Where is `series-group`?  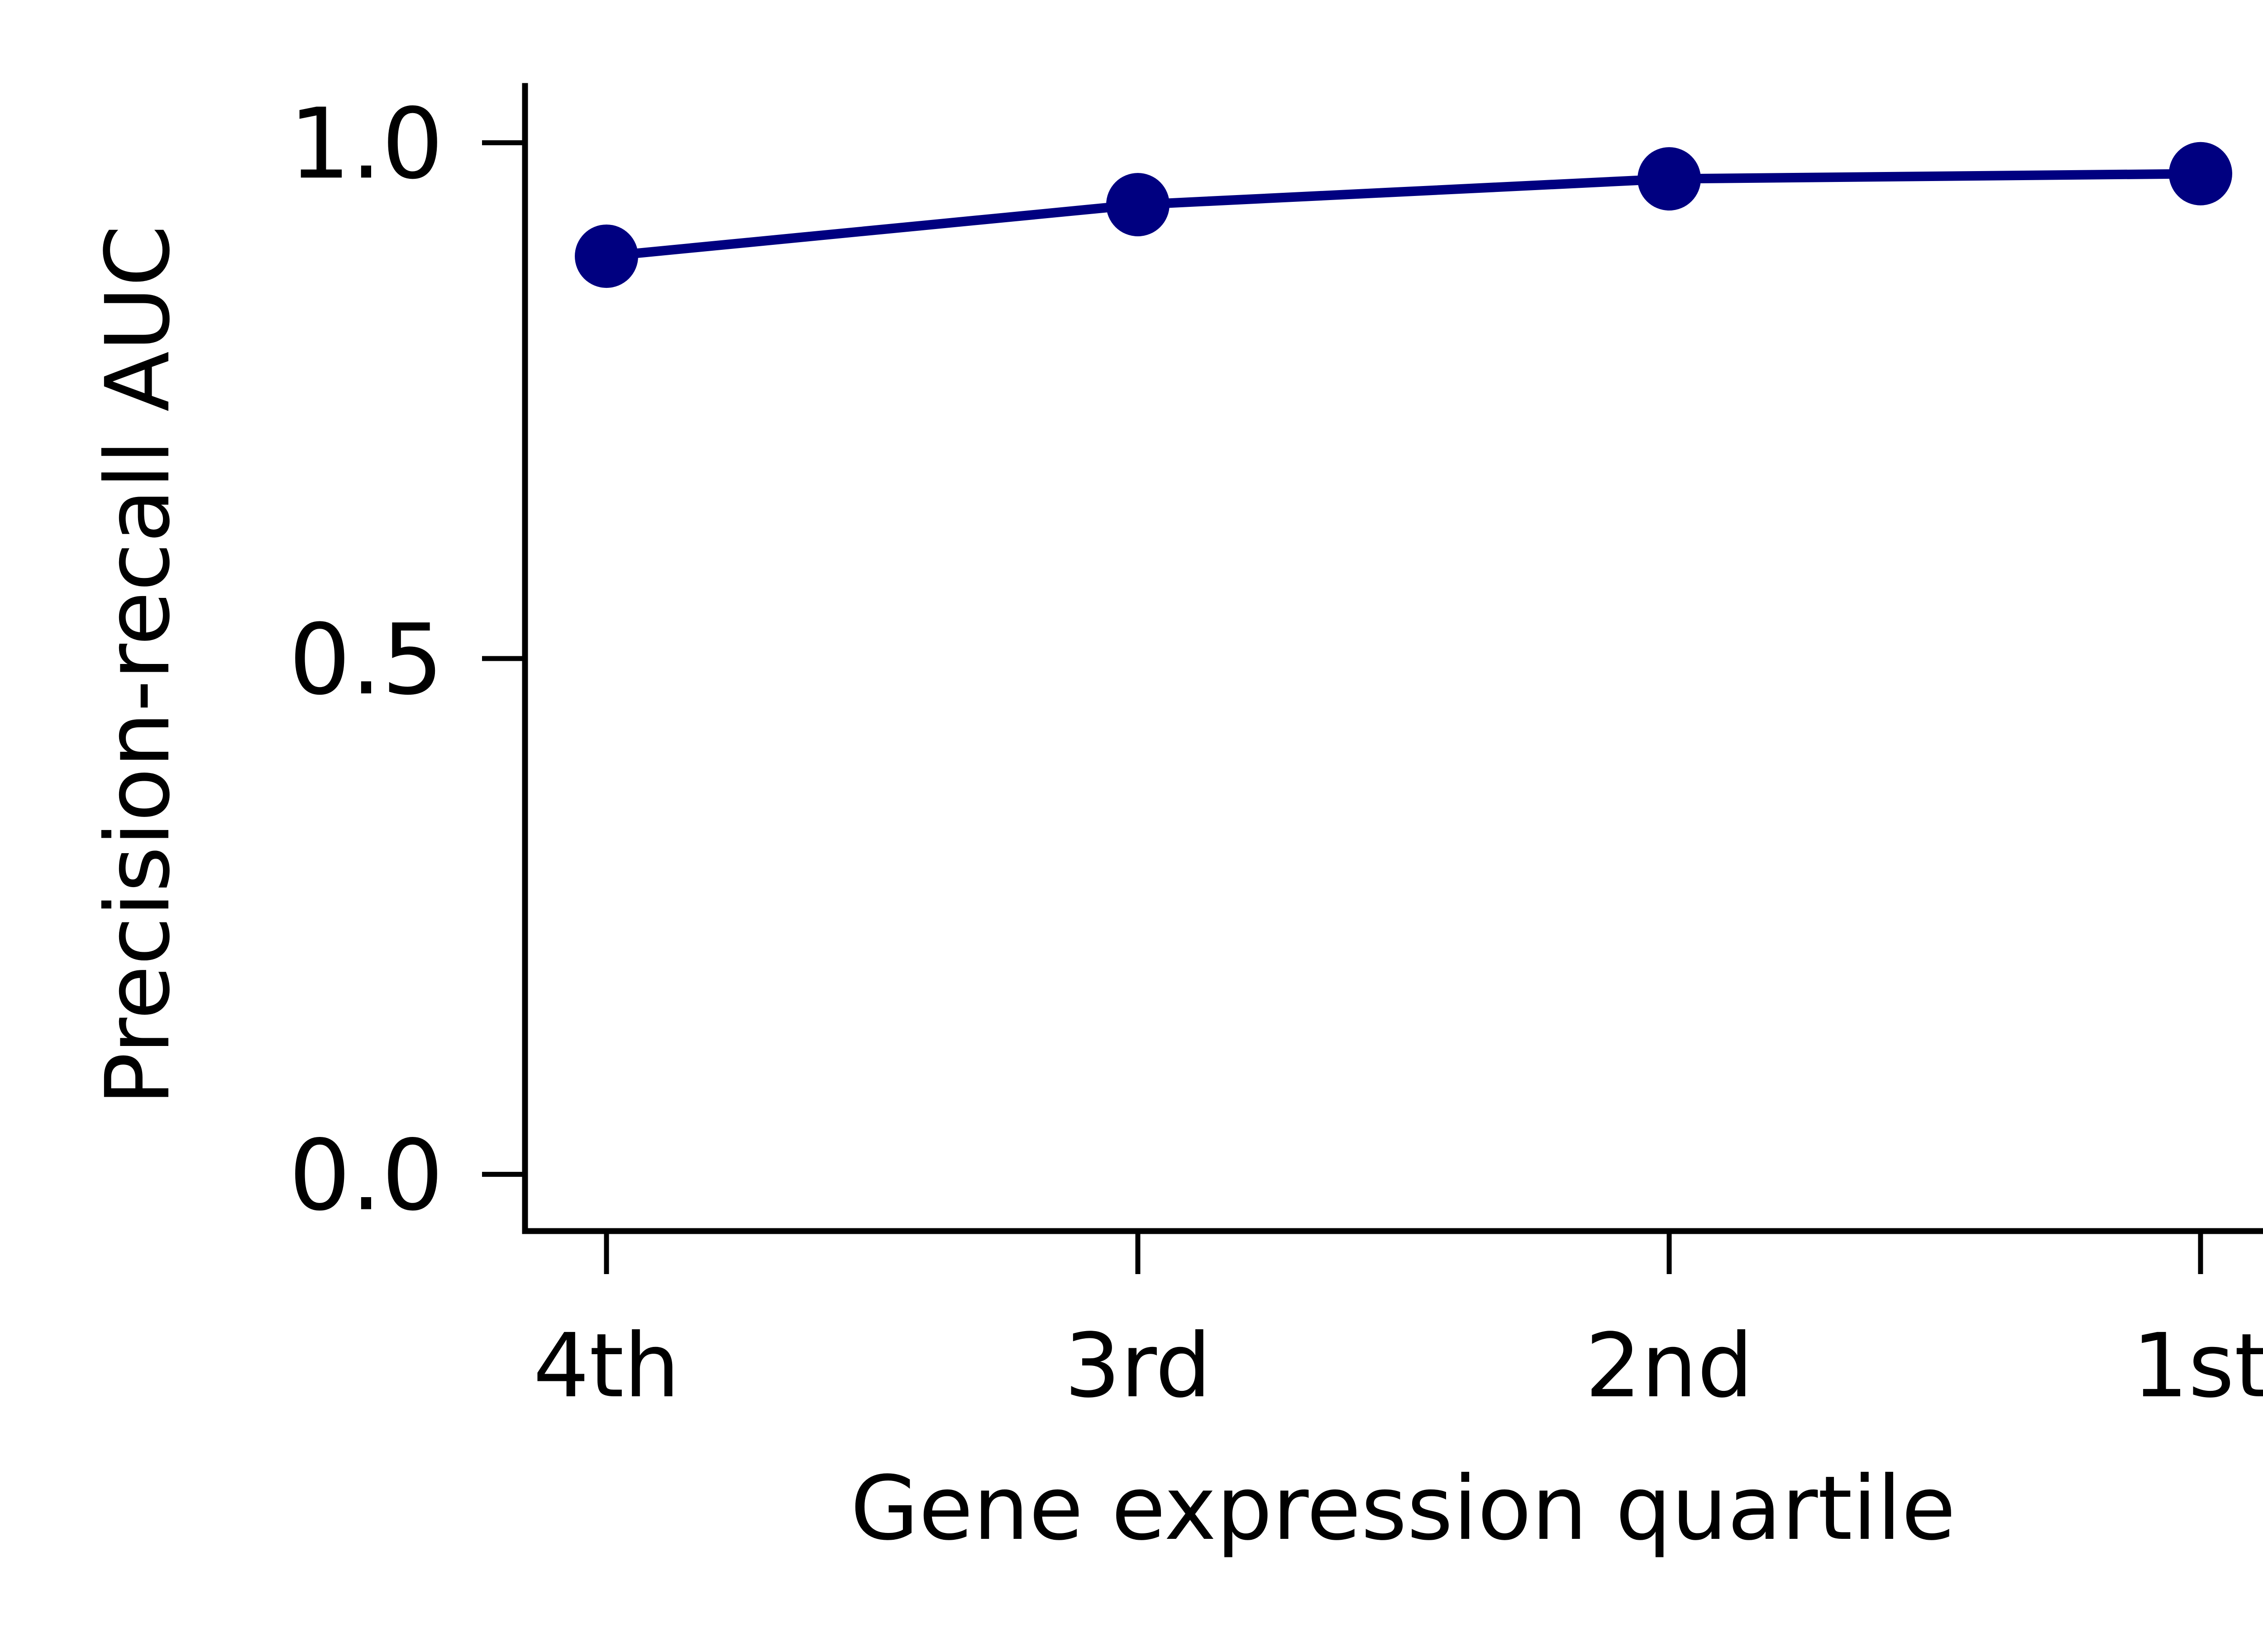
series-group is located at coordinates (1403, 215).